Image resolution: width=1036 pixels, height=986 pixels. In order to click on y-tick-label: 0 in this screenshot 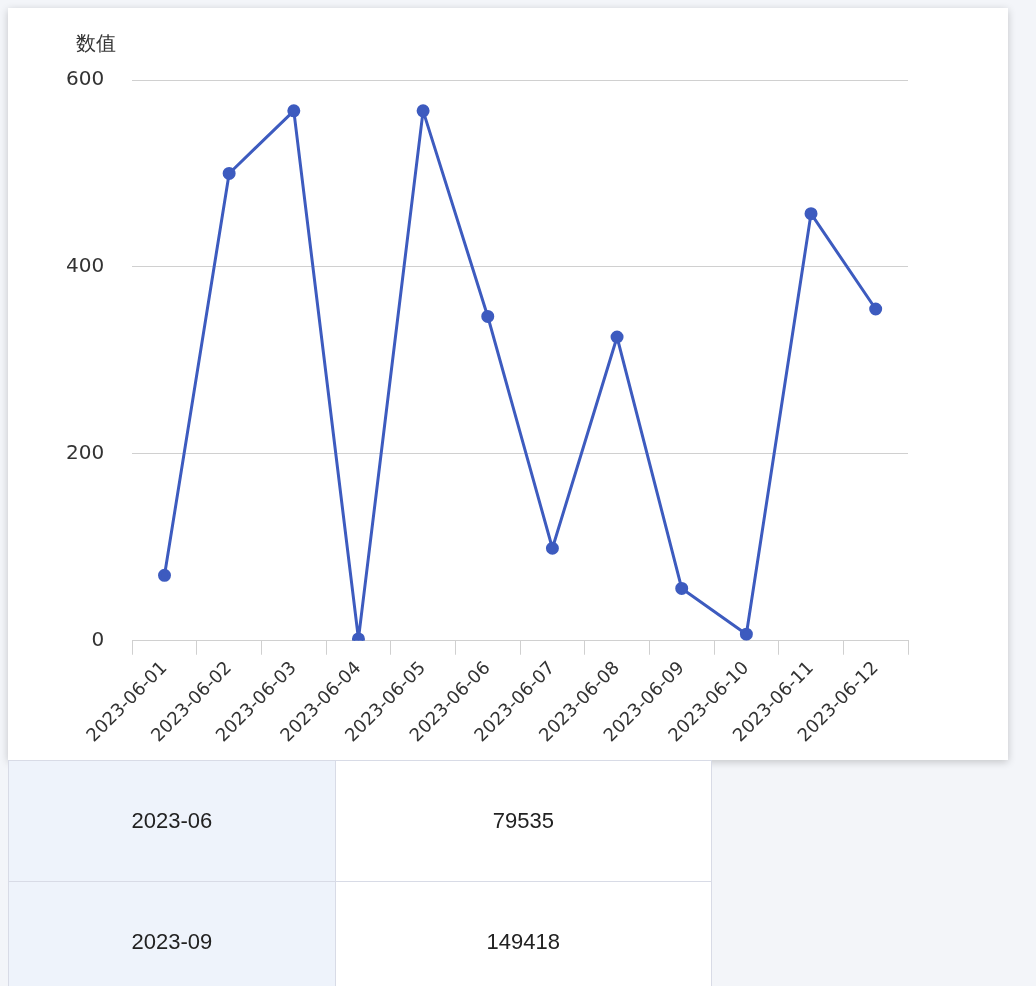, I will do `click(98, 638)`.